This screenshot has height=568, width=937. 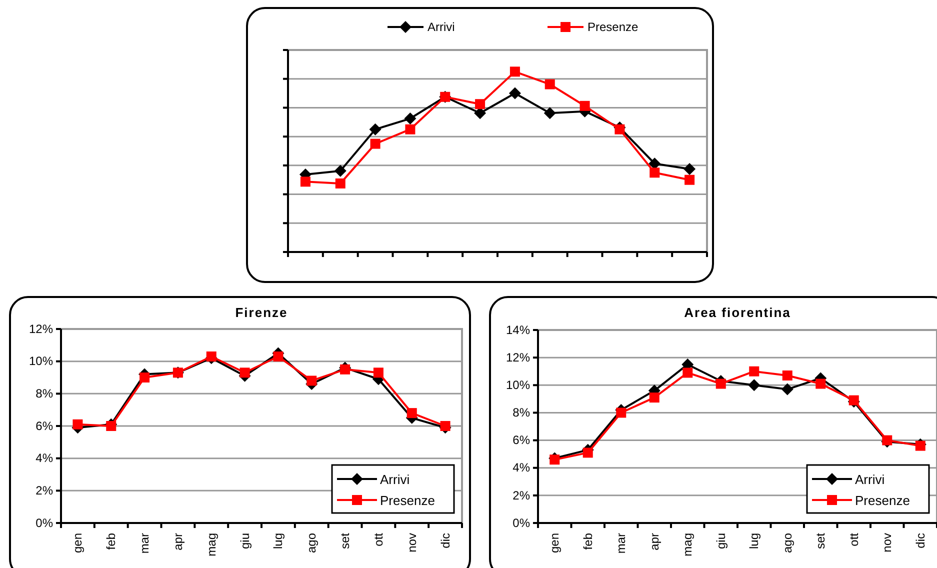 I want to click on chart-title: Firenze, so click(x=261, y=312).